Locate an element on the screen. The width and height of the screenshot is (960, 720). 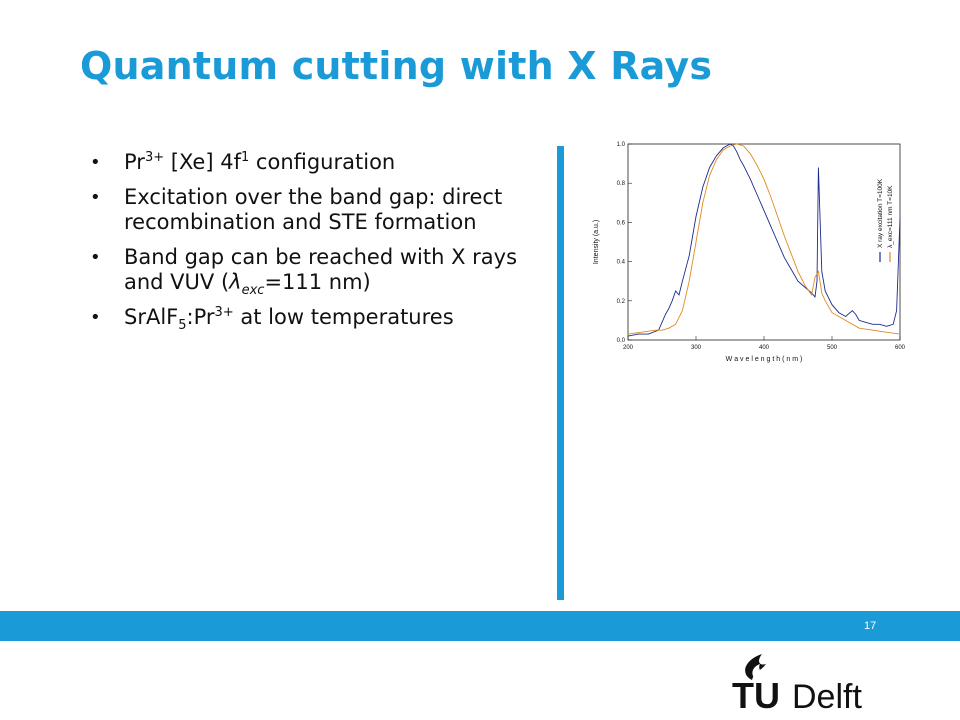
y-tick-label: 0.6 is located at coordinates (621, 223).